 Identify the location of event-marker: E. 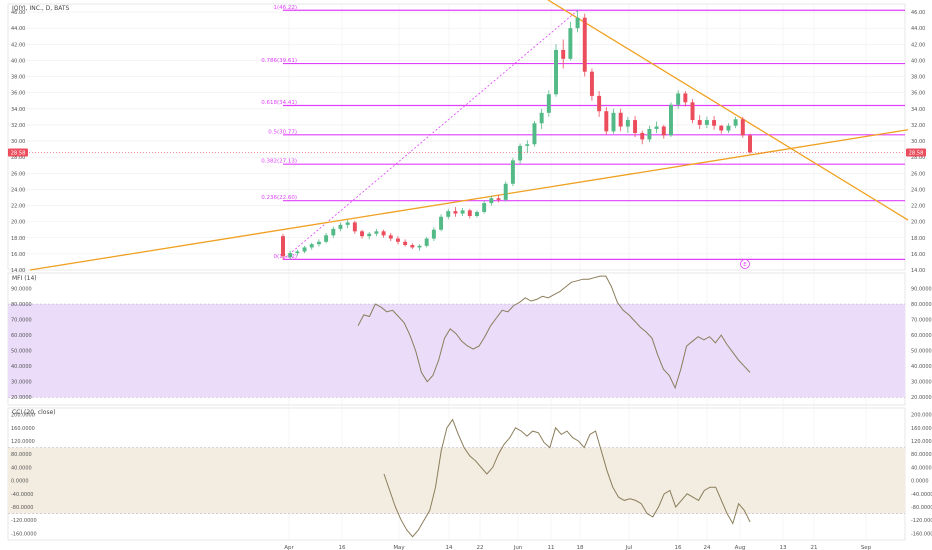
(745, 264).